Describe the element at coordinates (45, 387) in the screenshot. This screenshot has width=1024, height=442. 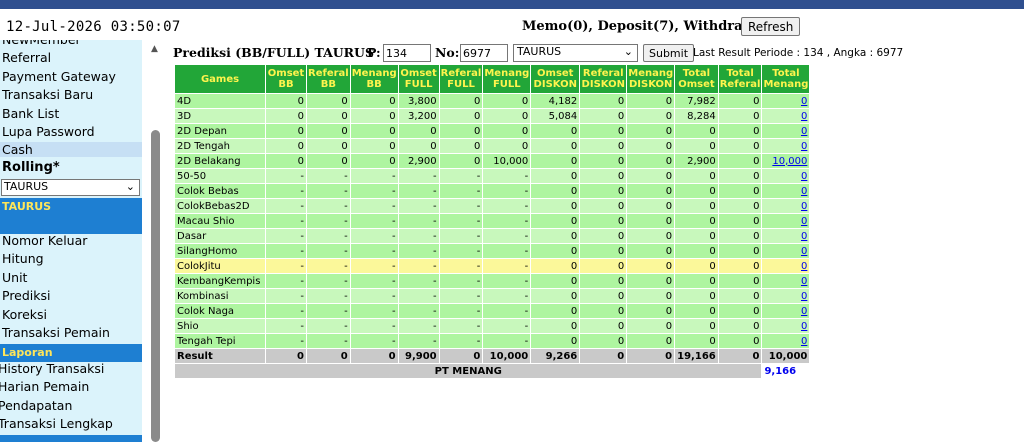
I see `sidebar-item-harian-pemain: Harian Pemain` at that location.